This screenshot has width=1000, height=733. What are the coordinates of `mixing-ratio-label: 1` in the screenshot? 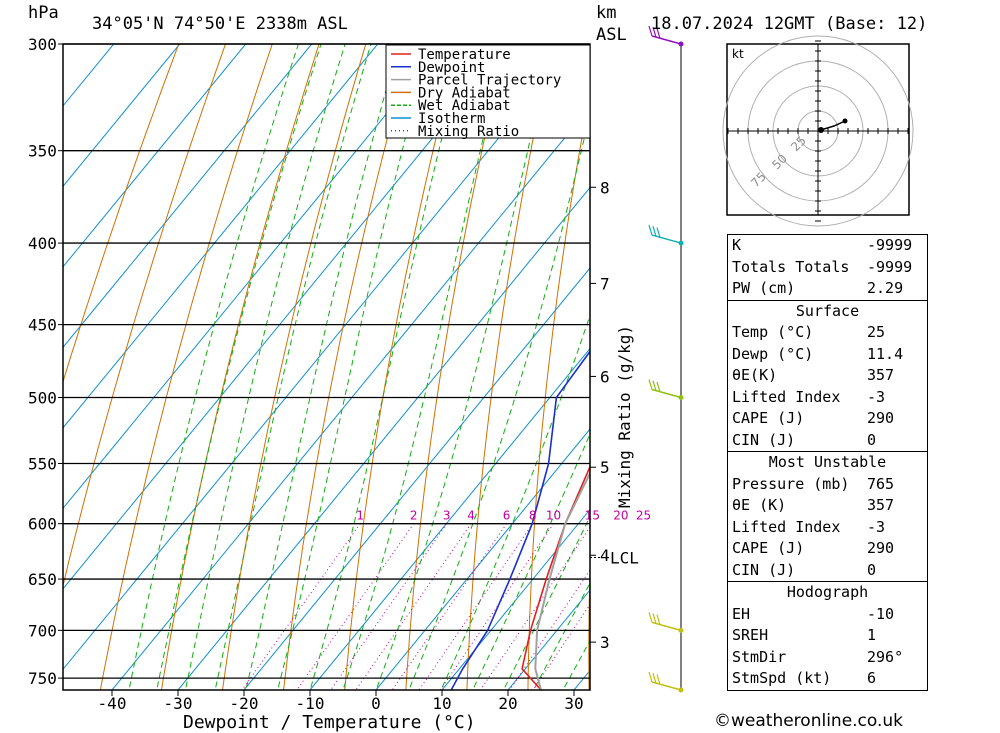 It's located at (360, 516).